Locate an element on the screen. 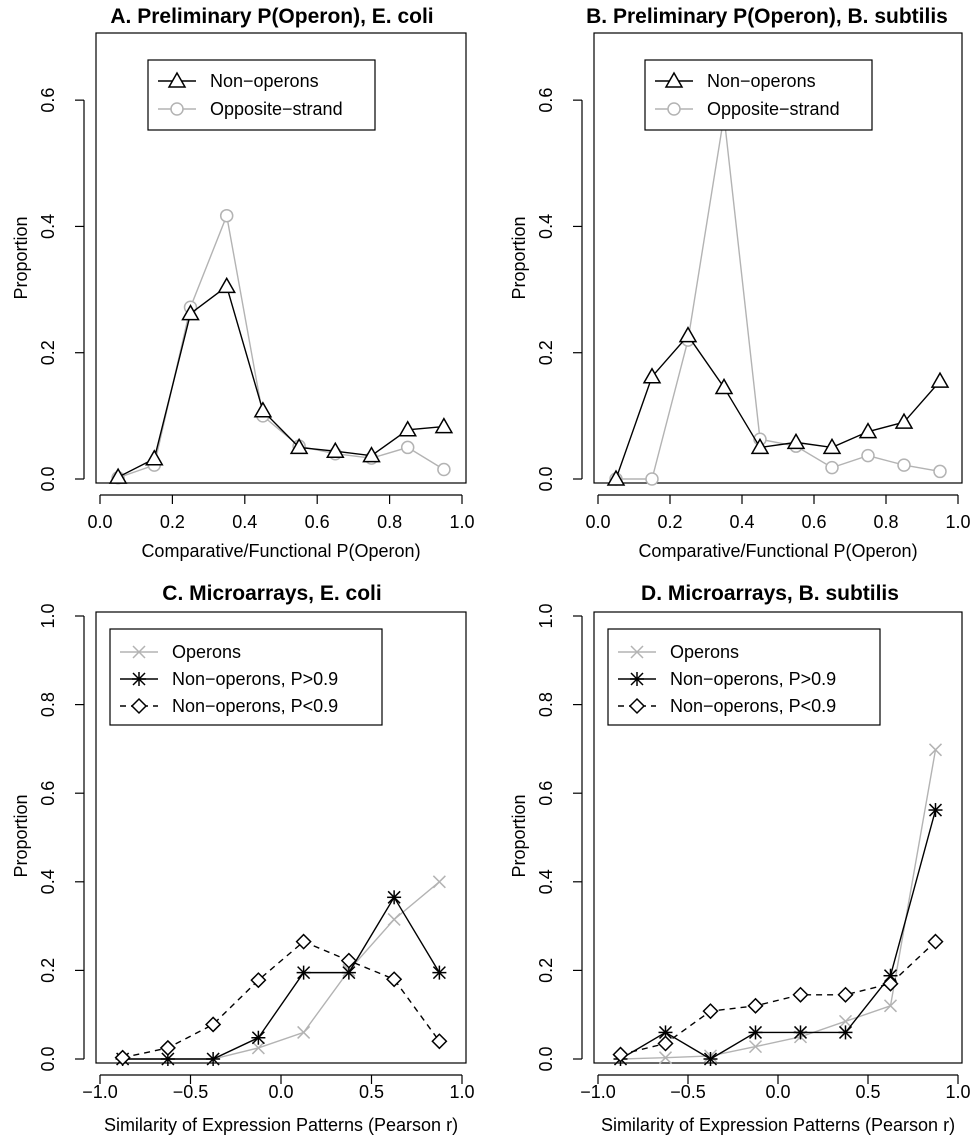  y-axis-label: Proportion is located at coordinates (21, 257).